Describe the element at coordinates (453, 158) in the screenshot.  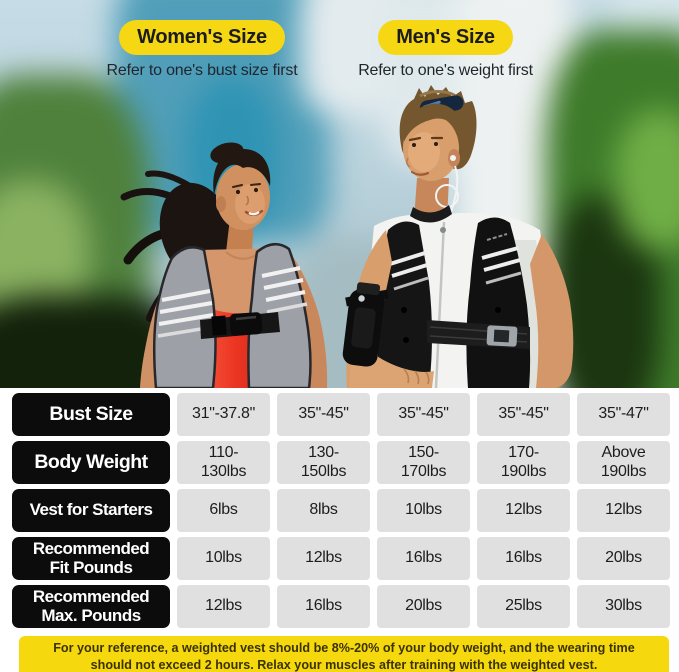
I see `man-earbud` at that location.